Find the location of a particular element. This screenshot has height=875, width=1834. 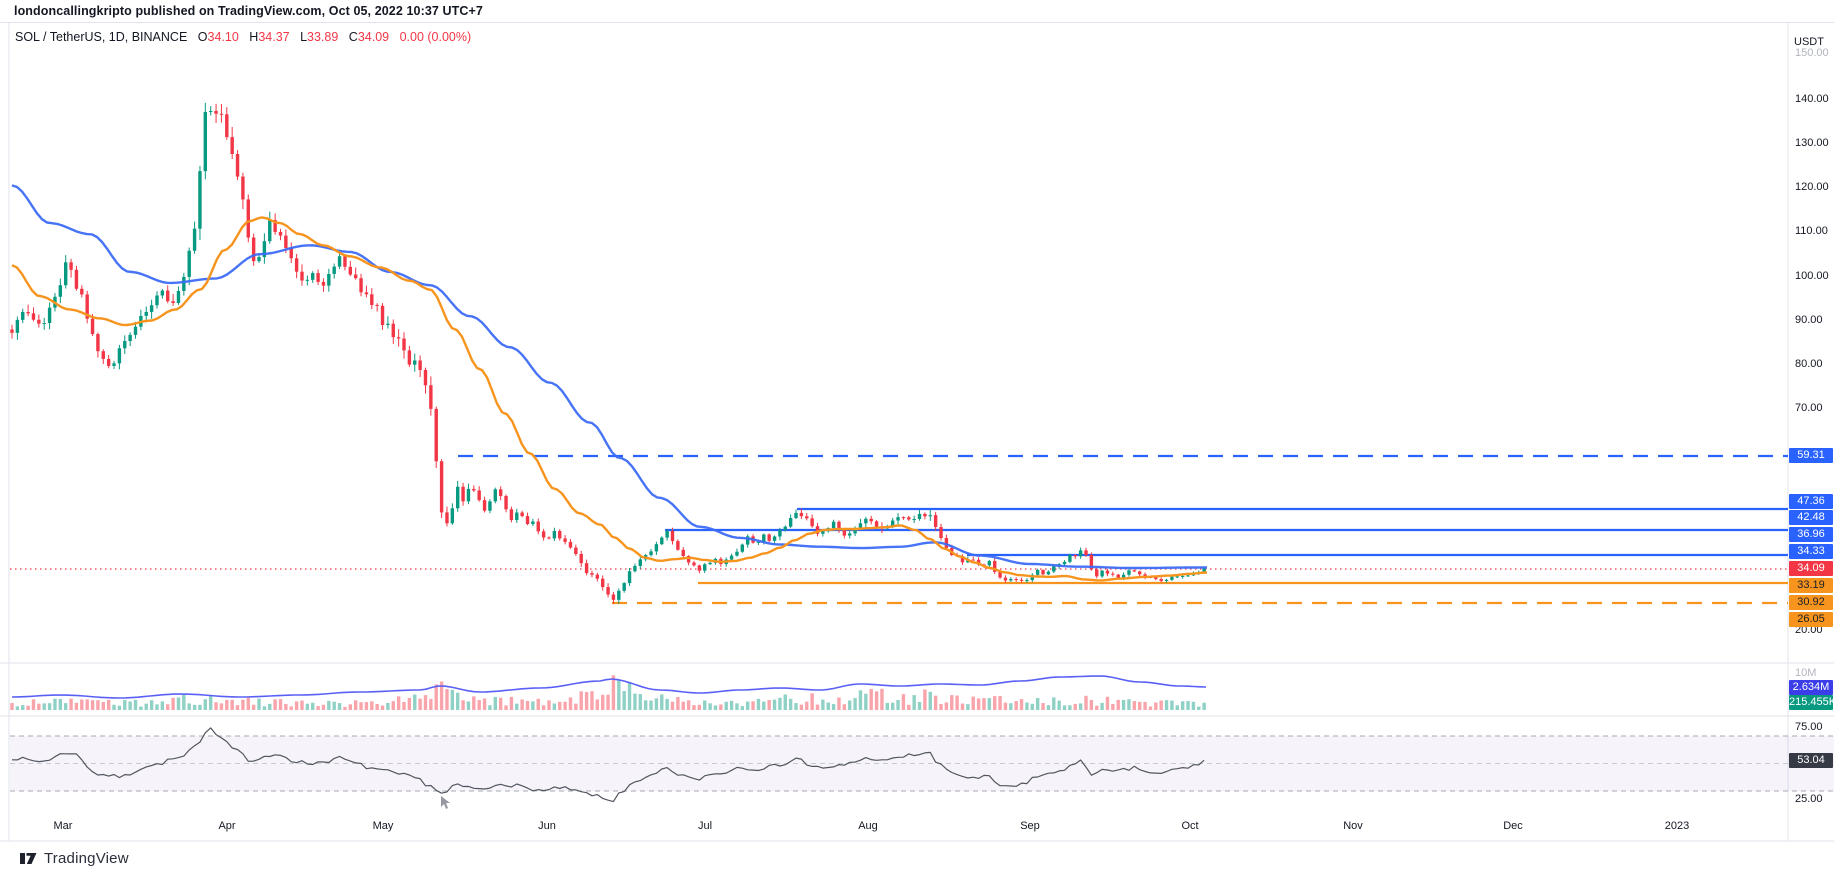

time-tick-Aug: Aug is located at coordinates (868, 826).